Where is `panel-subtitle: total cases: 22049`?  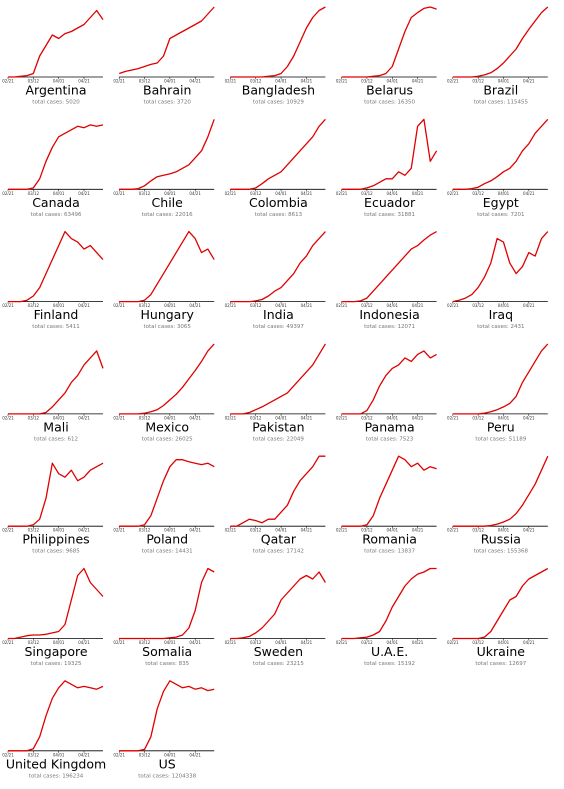 panel-subtitle: total cases: 22049 is located at coordinates (278, 439).